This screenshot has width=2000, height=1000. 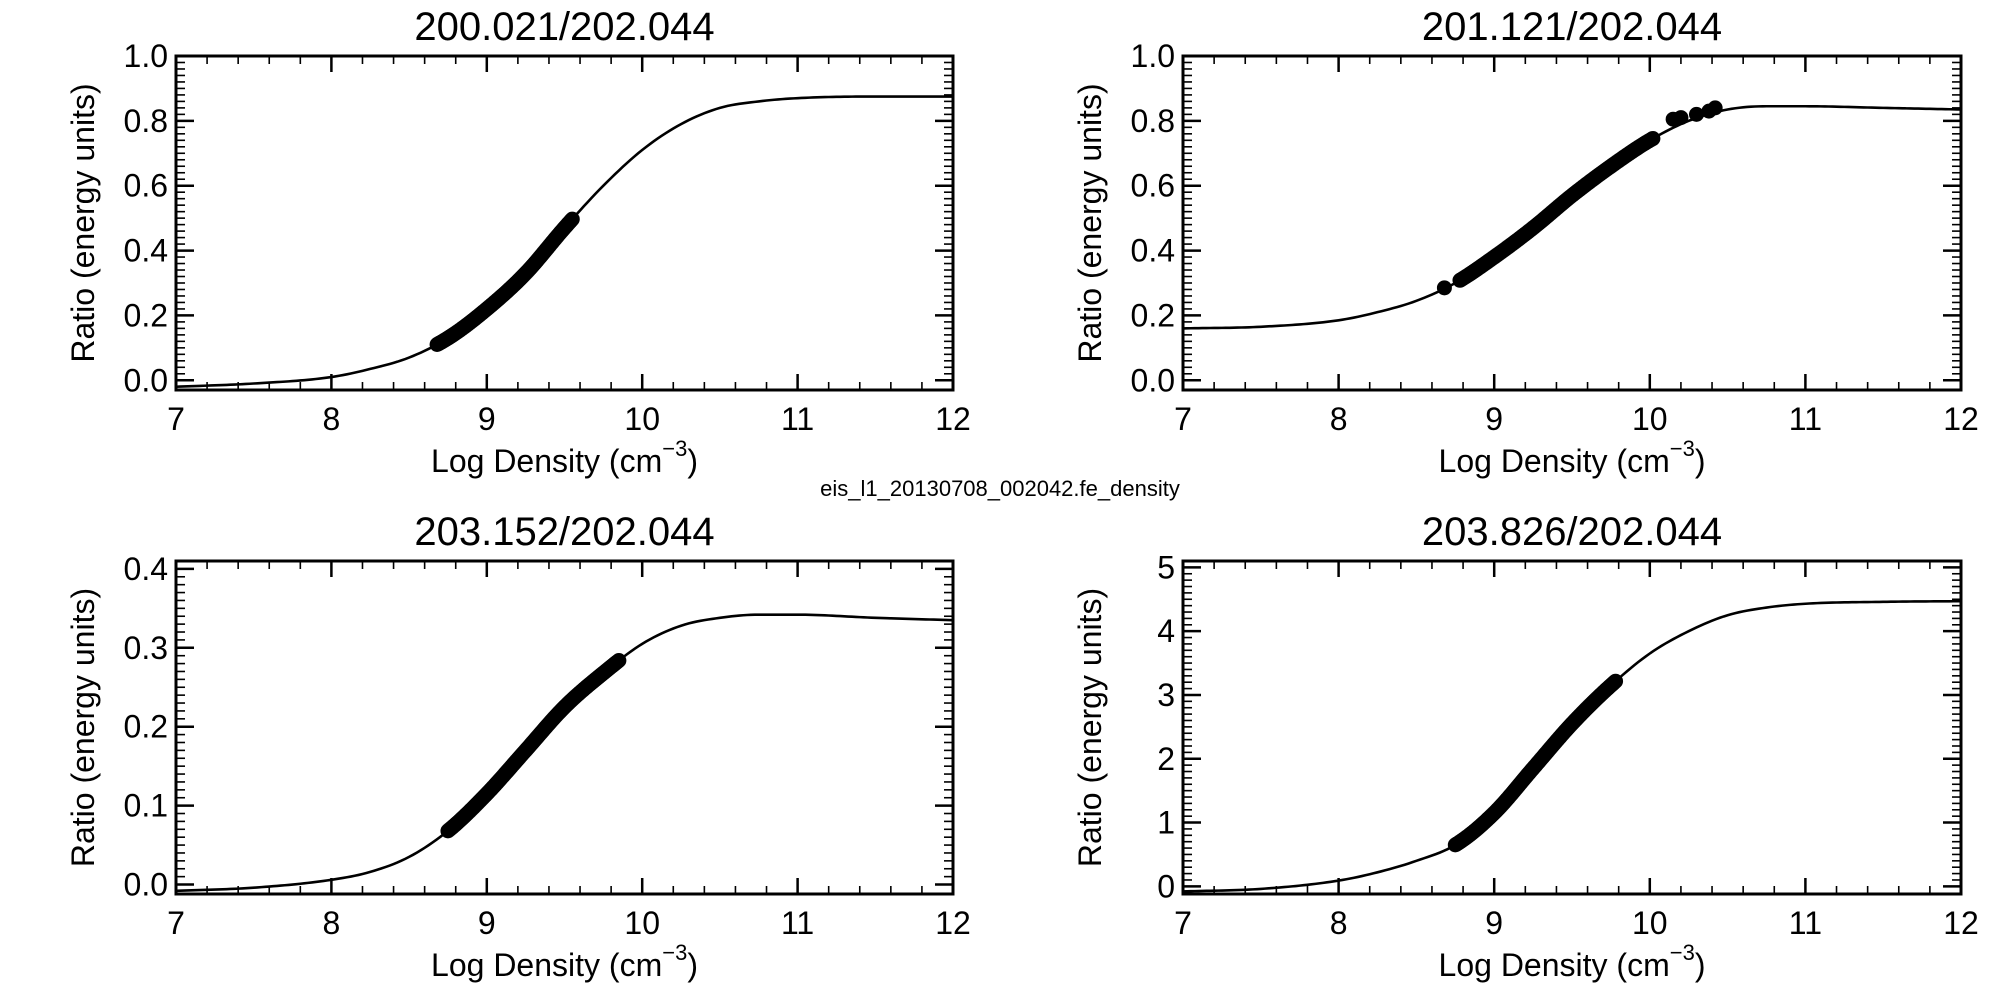 I want to click on chart-title: 203.826/202.044, so click(x=1572, y=532).